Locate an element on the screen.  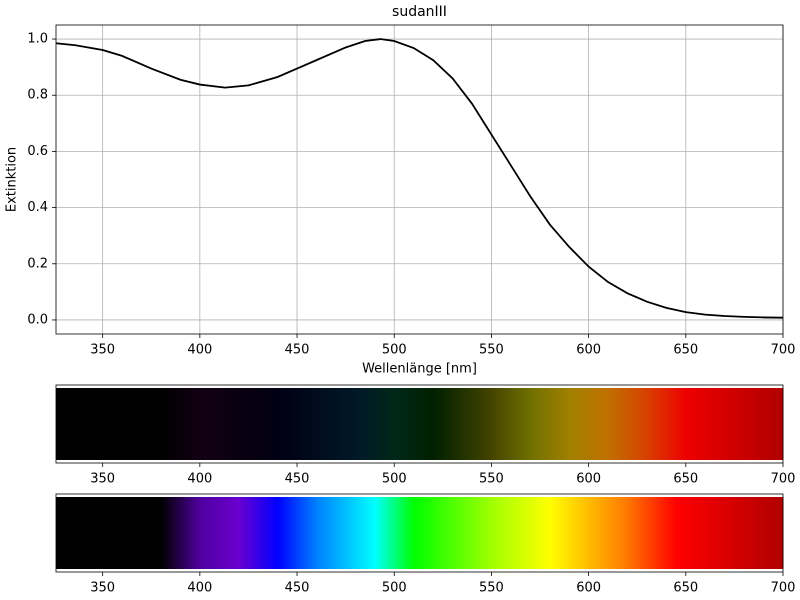
y-tick-label: 0.0 is located at coordinates (37, 319).